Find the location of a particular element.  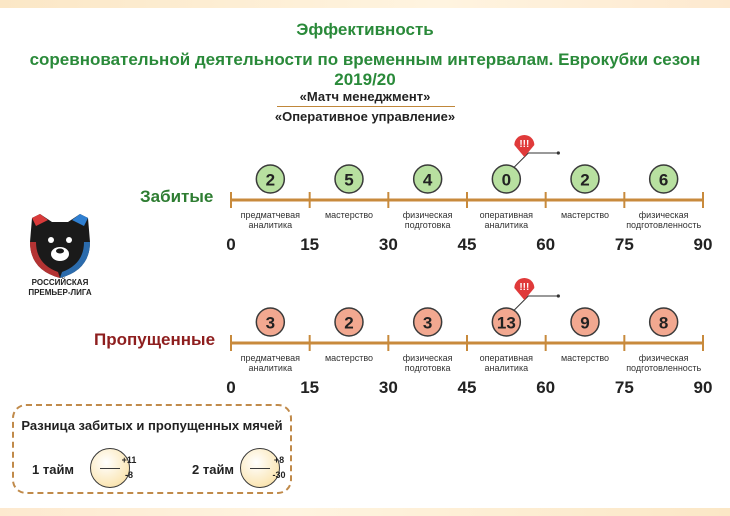

scored-alert-leader is located at coordinates (536, 160).